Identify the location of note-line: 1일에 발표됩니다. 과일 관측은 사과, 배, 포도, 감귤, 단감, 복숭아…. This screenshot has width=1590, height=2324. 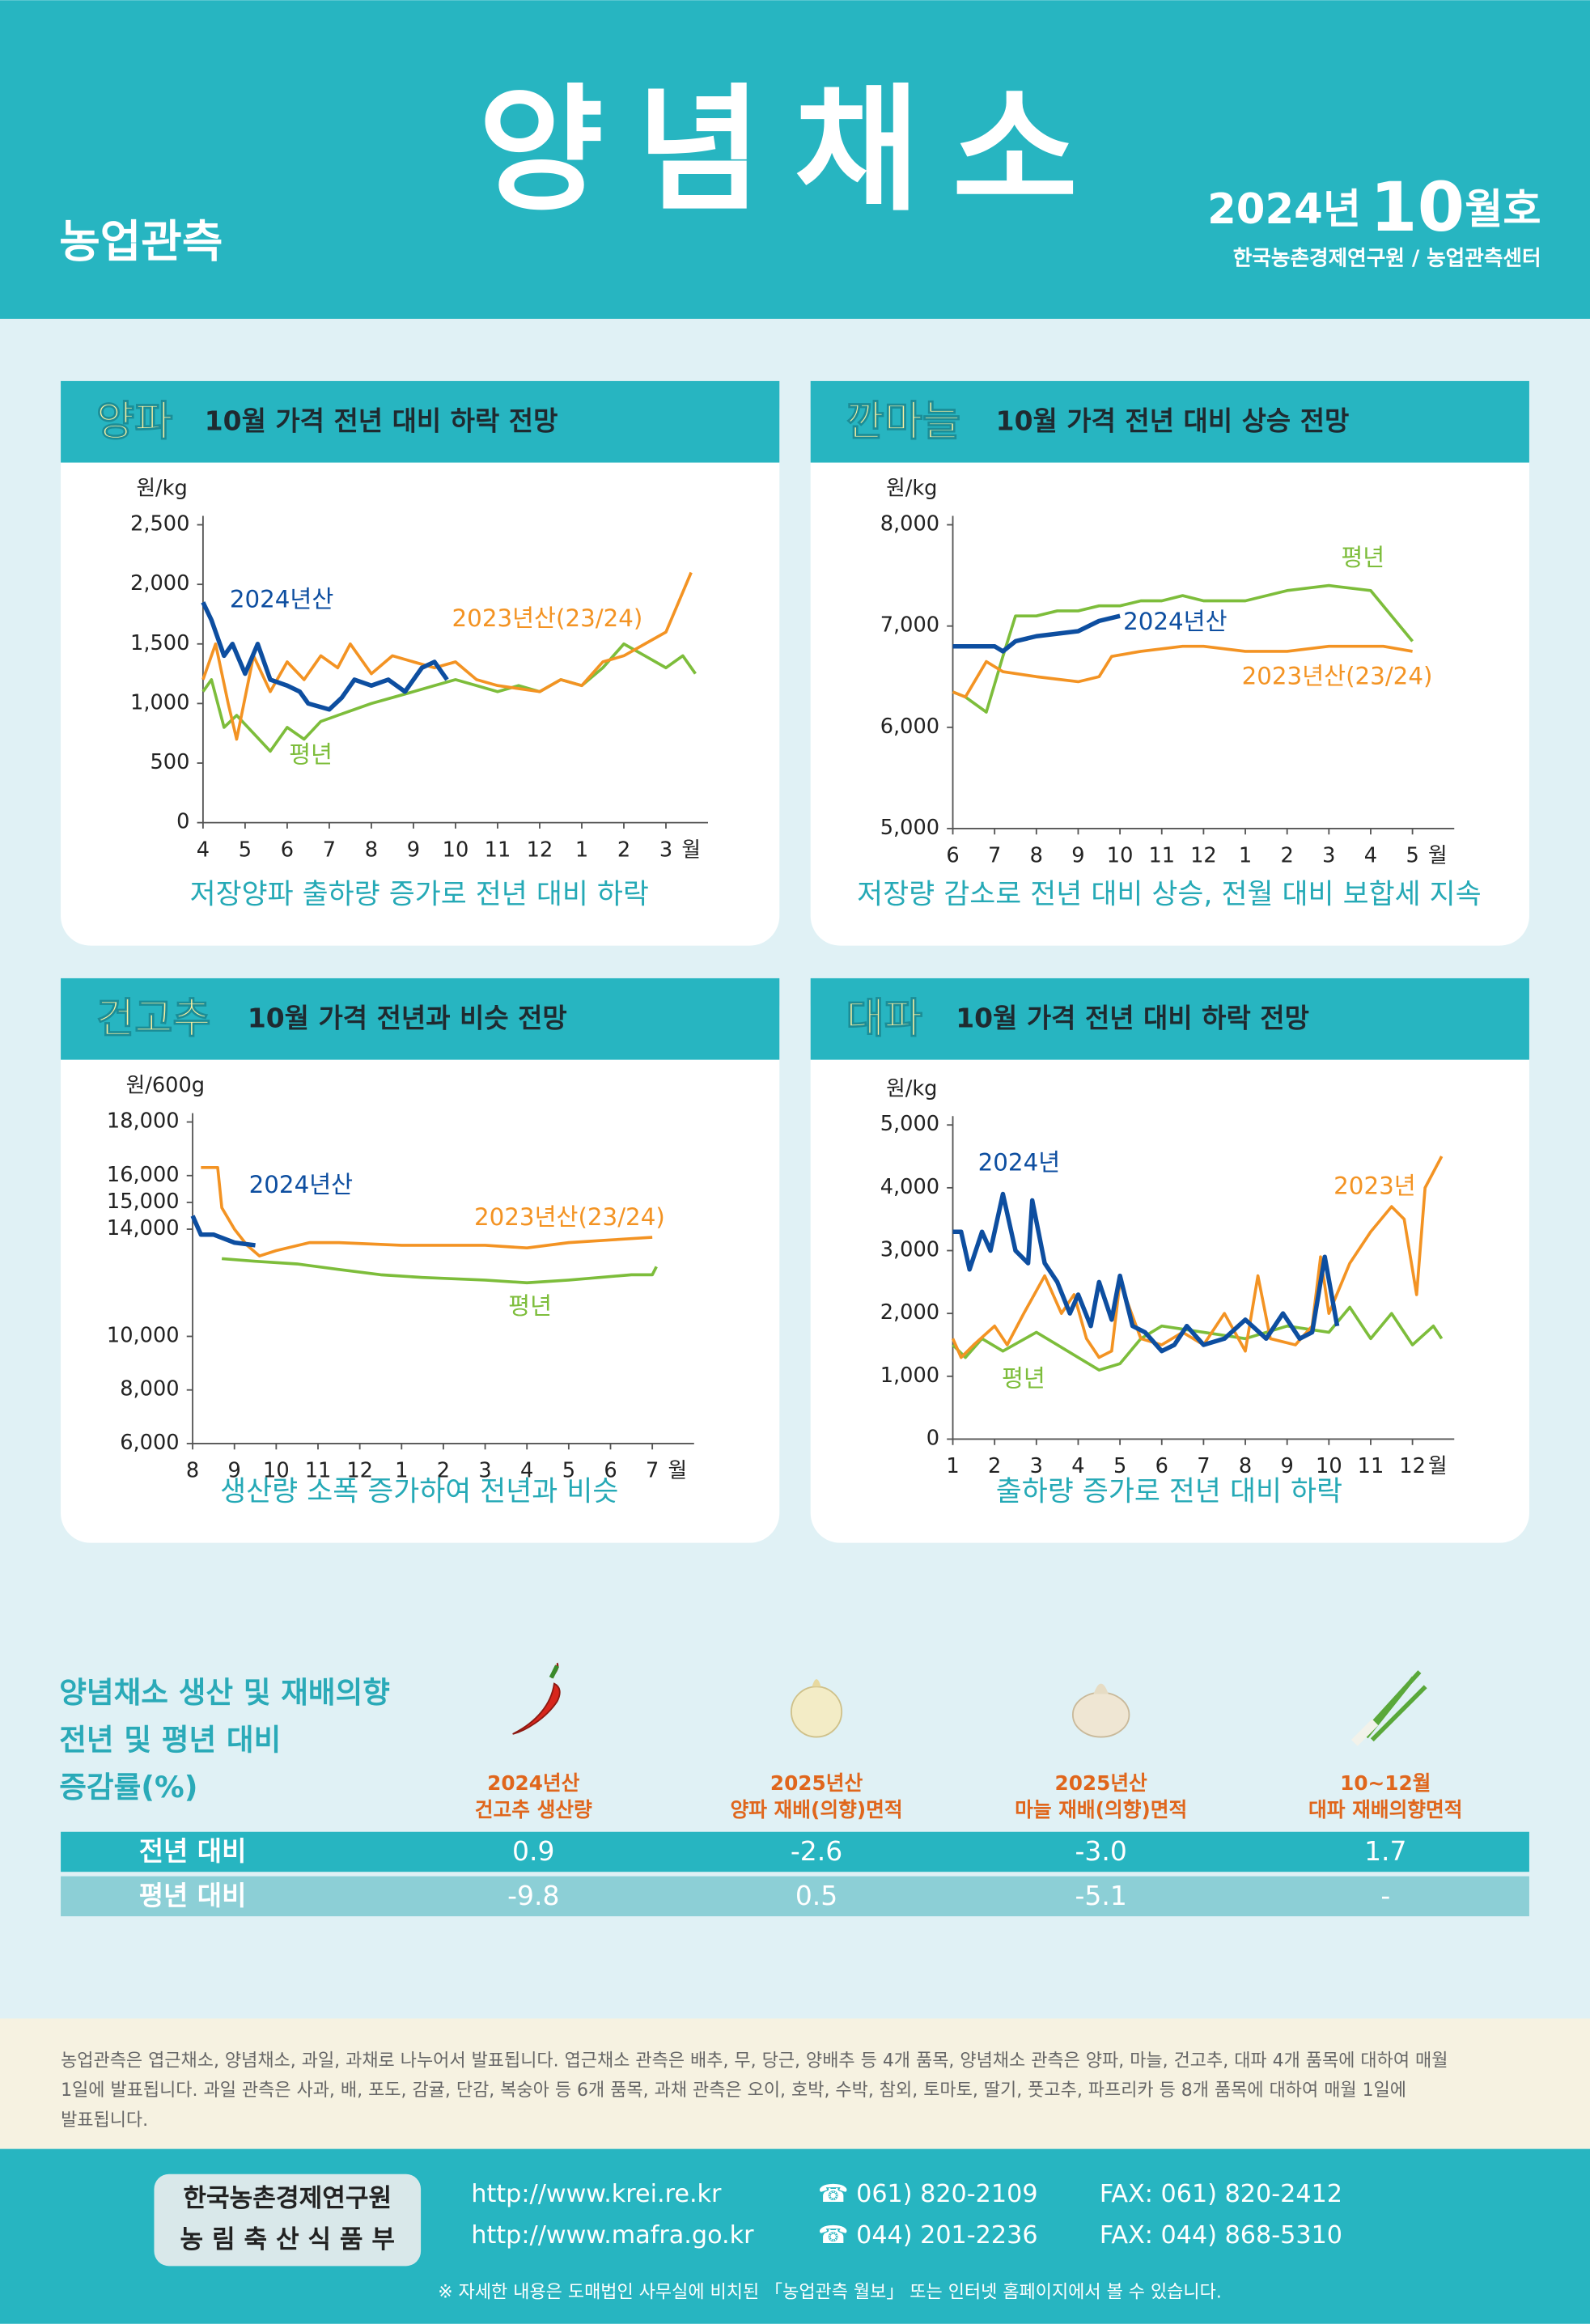
(734, 2090).